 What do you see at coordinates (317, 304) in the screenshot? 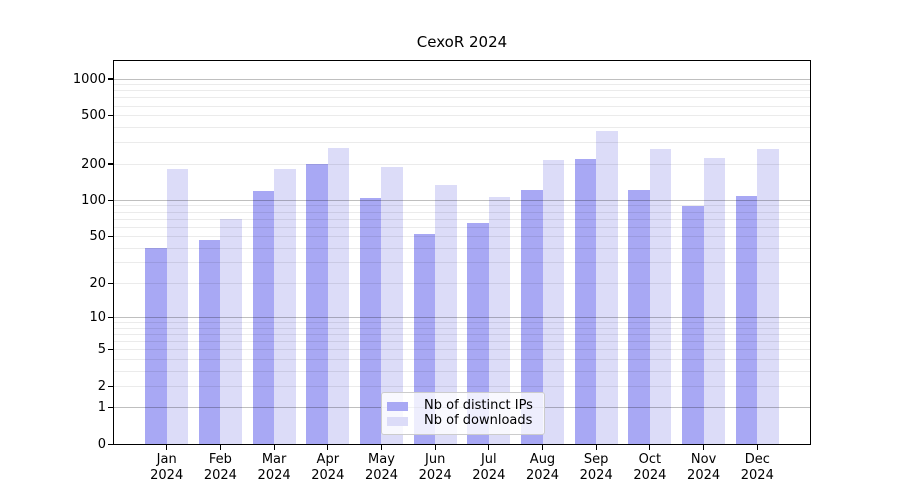
I see `bar-distinct-ips-apr` at bounding box center [317, 304].